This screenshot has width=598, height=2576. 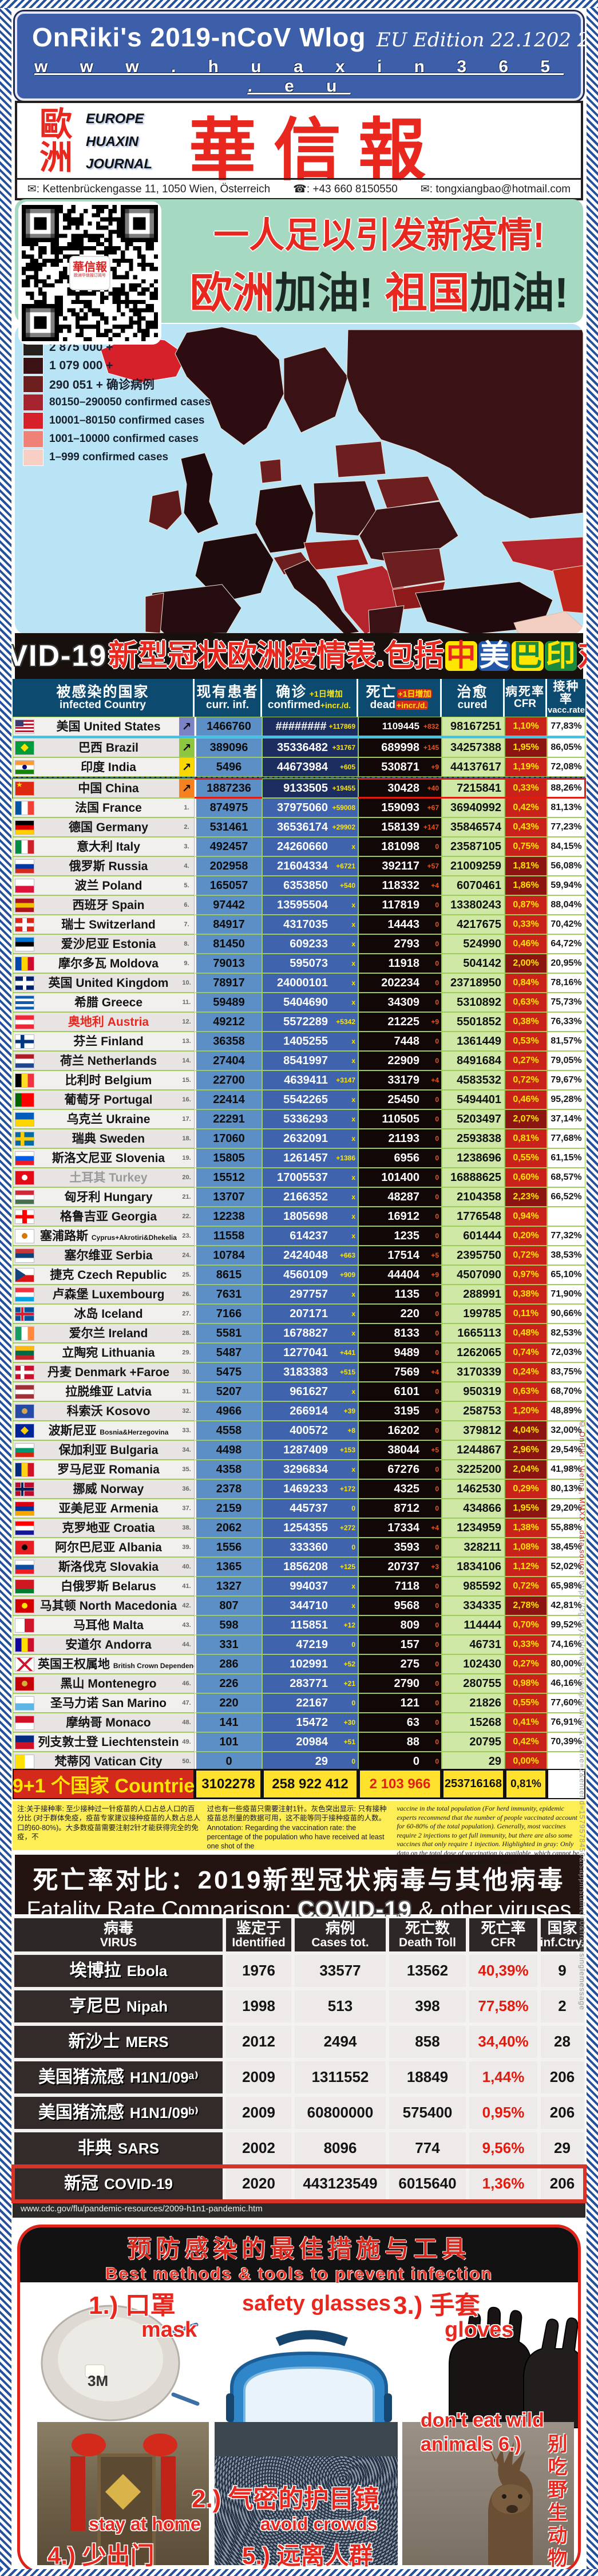 I want to click on dead-cell: 48287 0, so click(x=400, y=1197).